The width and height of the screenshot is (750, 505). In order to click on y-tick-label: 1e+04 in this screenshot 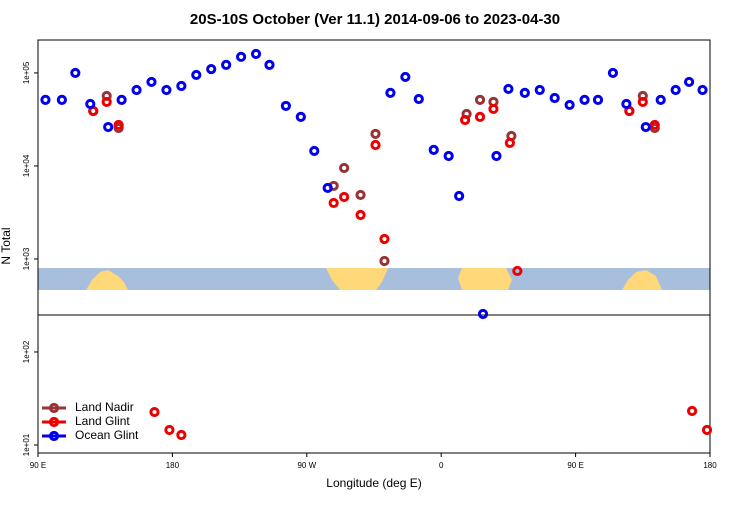, I will do `click(26, 165)`.